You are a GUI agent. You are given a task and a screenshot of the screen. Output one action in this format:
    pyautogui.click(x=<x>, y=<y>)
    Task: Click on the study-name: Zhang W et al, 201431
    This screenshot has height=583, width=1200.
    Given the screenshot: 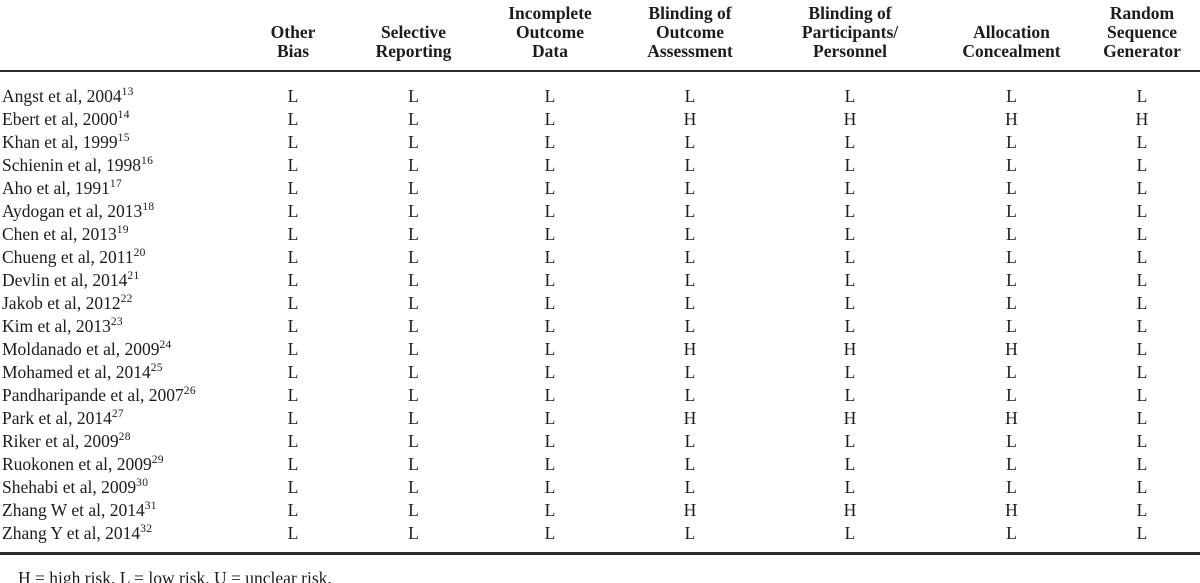 What is the action you would take?
    pyautogui.click(x=79, y=510)
    